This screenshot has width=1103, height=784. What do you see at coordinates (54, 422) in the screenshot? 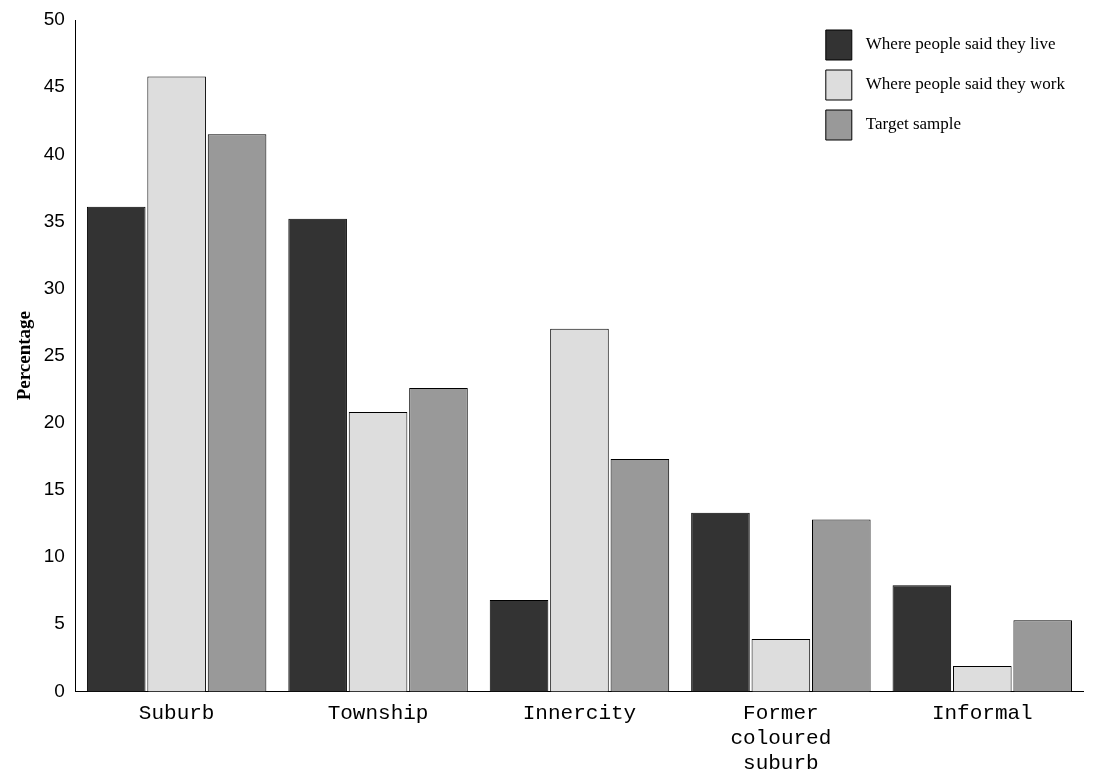
I see `y-tick-label: 20` at bounding box center [54, 422].